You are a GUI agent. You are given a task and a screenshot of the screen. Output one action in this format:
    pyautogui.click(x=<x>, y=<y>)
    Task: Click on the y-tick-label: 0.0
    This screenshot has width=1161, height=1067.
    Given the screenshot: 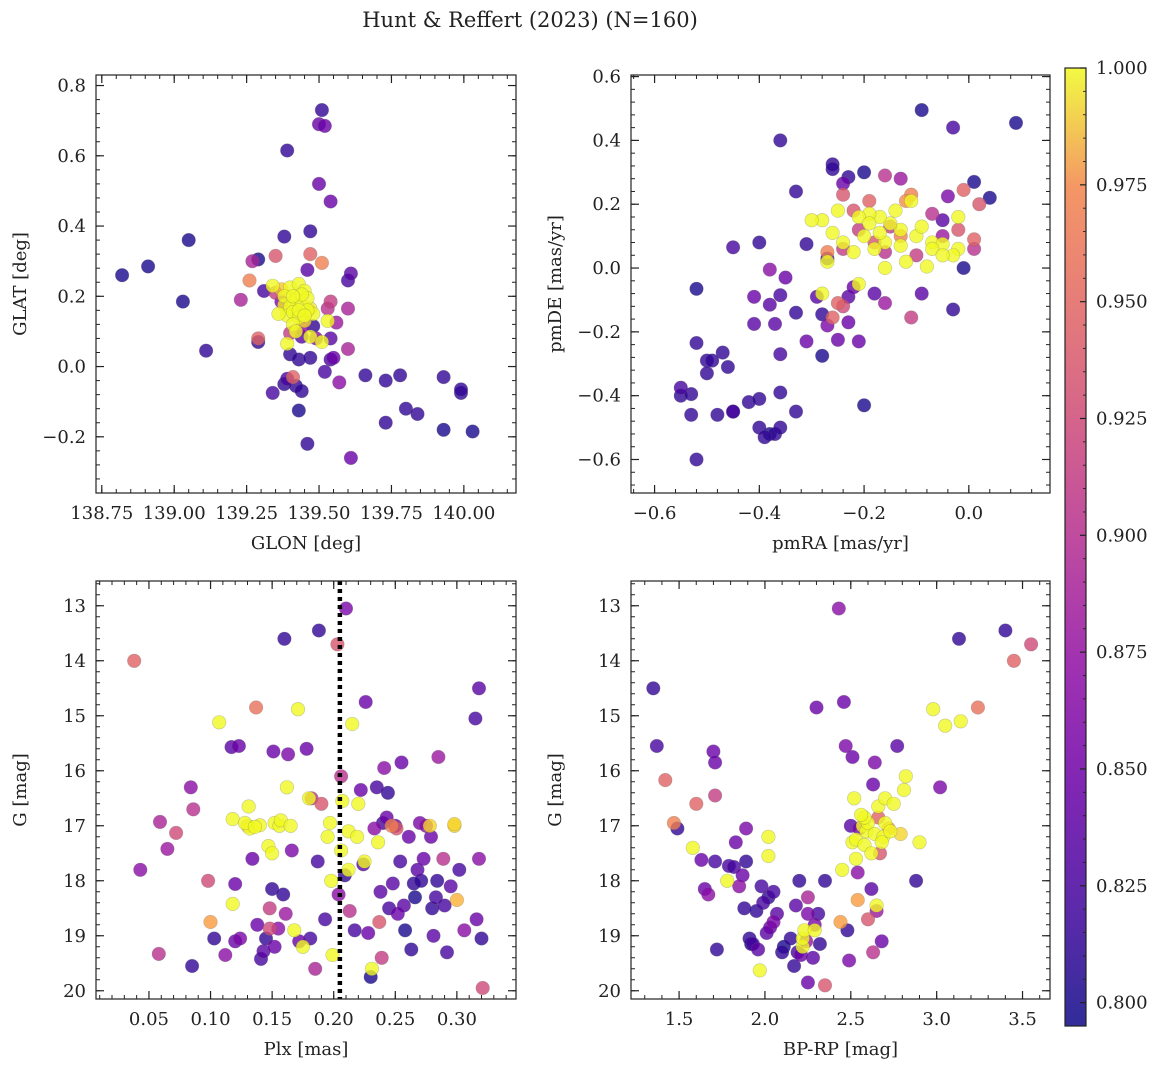 What is the action you would take?
    pyautogui.click(x=606, y=268)
    